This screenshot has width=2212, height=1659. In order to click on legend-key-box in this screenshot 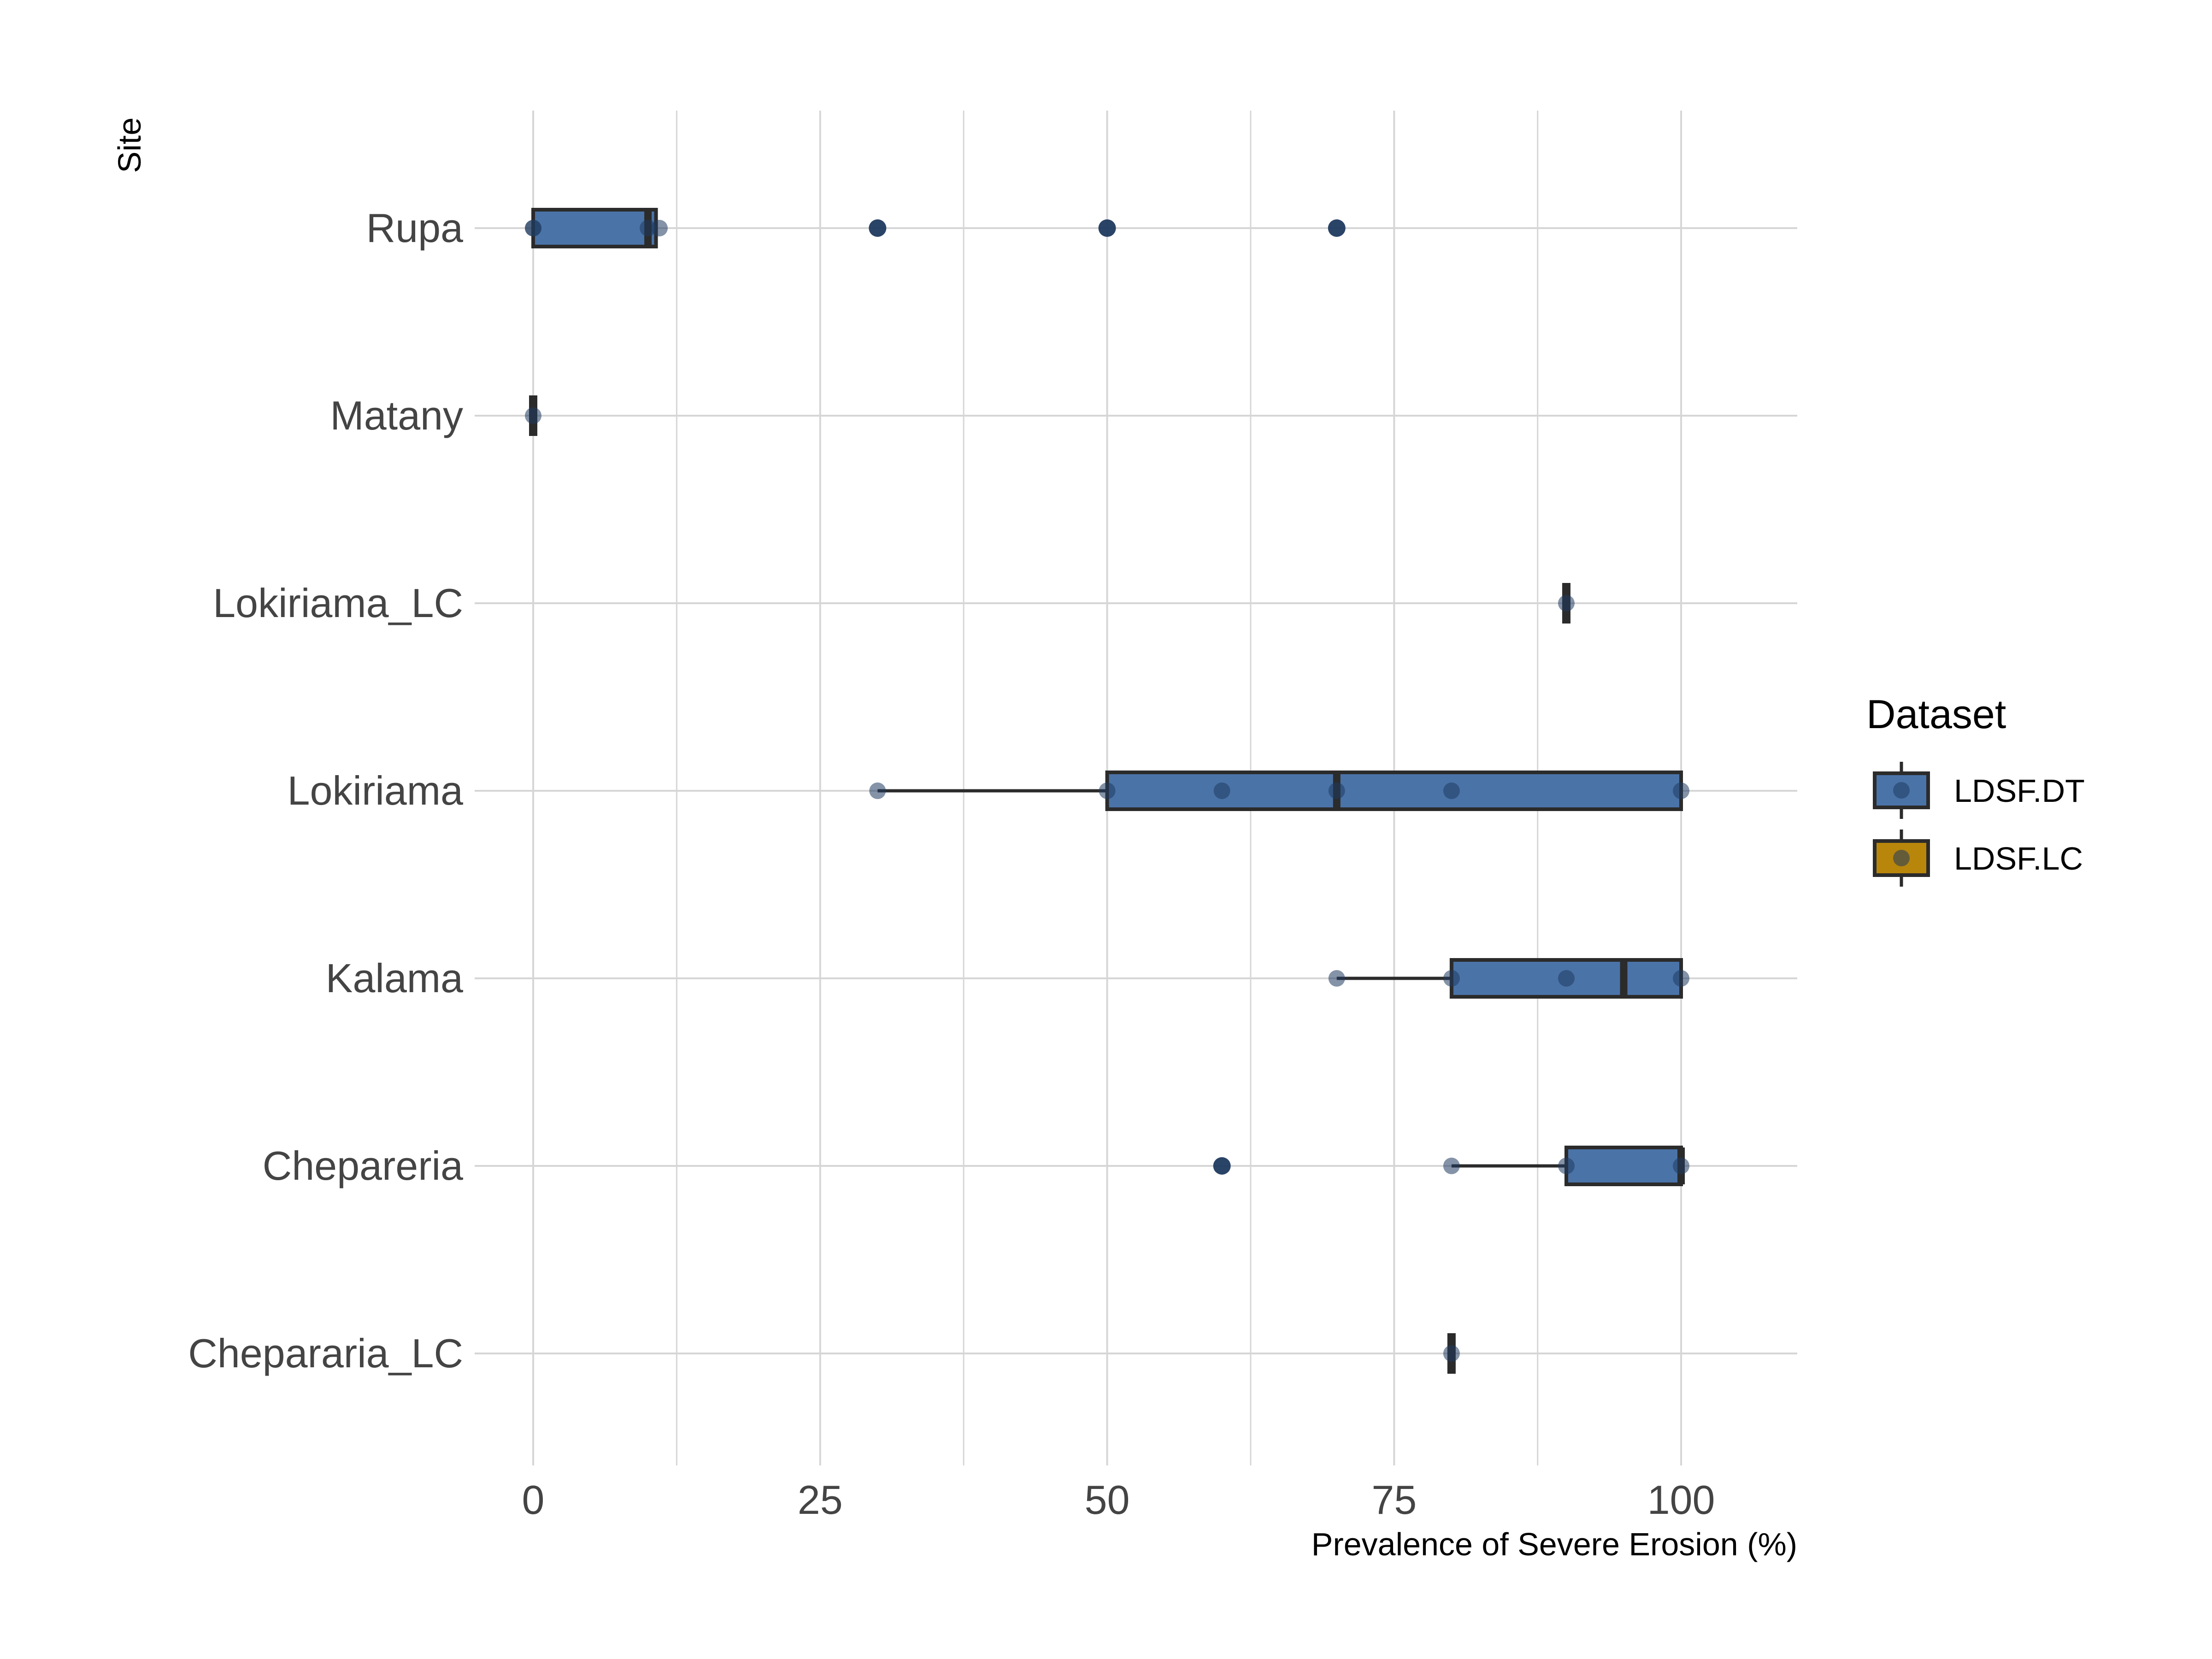, I will do `click(1901, 858)`.